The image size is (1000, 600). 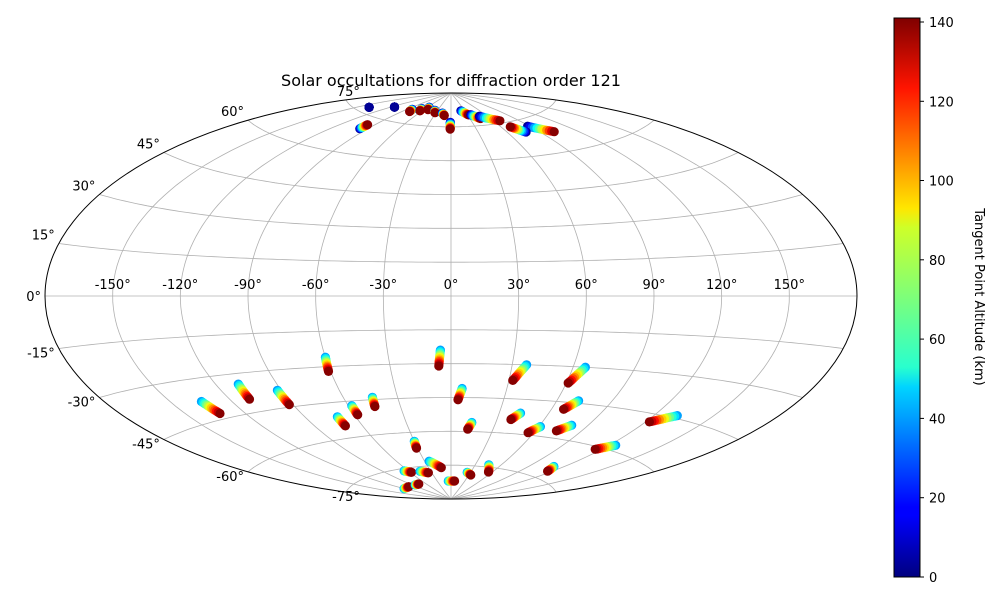 I want to click on colorbar-gradient, so click(x=907, y=297).